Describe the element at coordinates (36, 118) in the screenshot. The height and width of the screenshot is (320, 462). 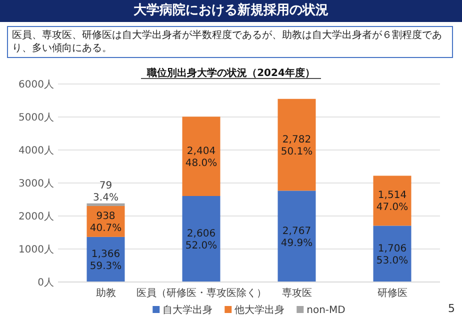
I see `y-tick-label: 5000人` at that location.